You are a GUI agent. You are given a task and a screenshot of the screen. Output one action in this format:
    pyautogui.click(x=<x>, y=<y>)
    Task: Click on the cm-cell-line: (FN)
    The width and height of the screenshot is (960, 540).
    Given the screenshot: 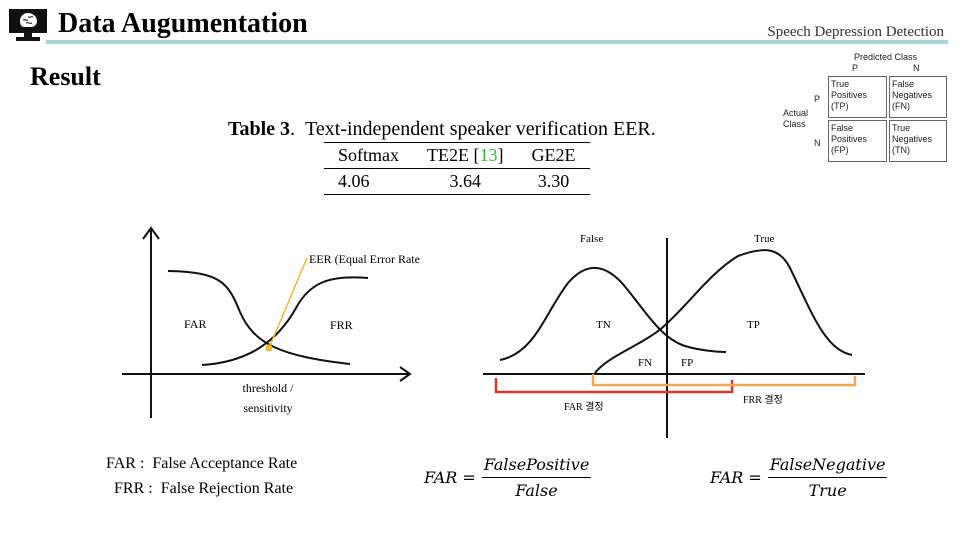 What is the action you would take?
    pyautogui.click(x=901, y=106)
    